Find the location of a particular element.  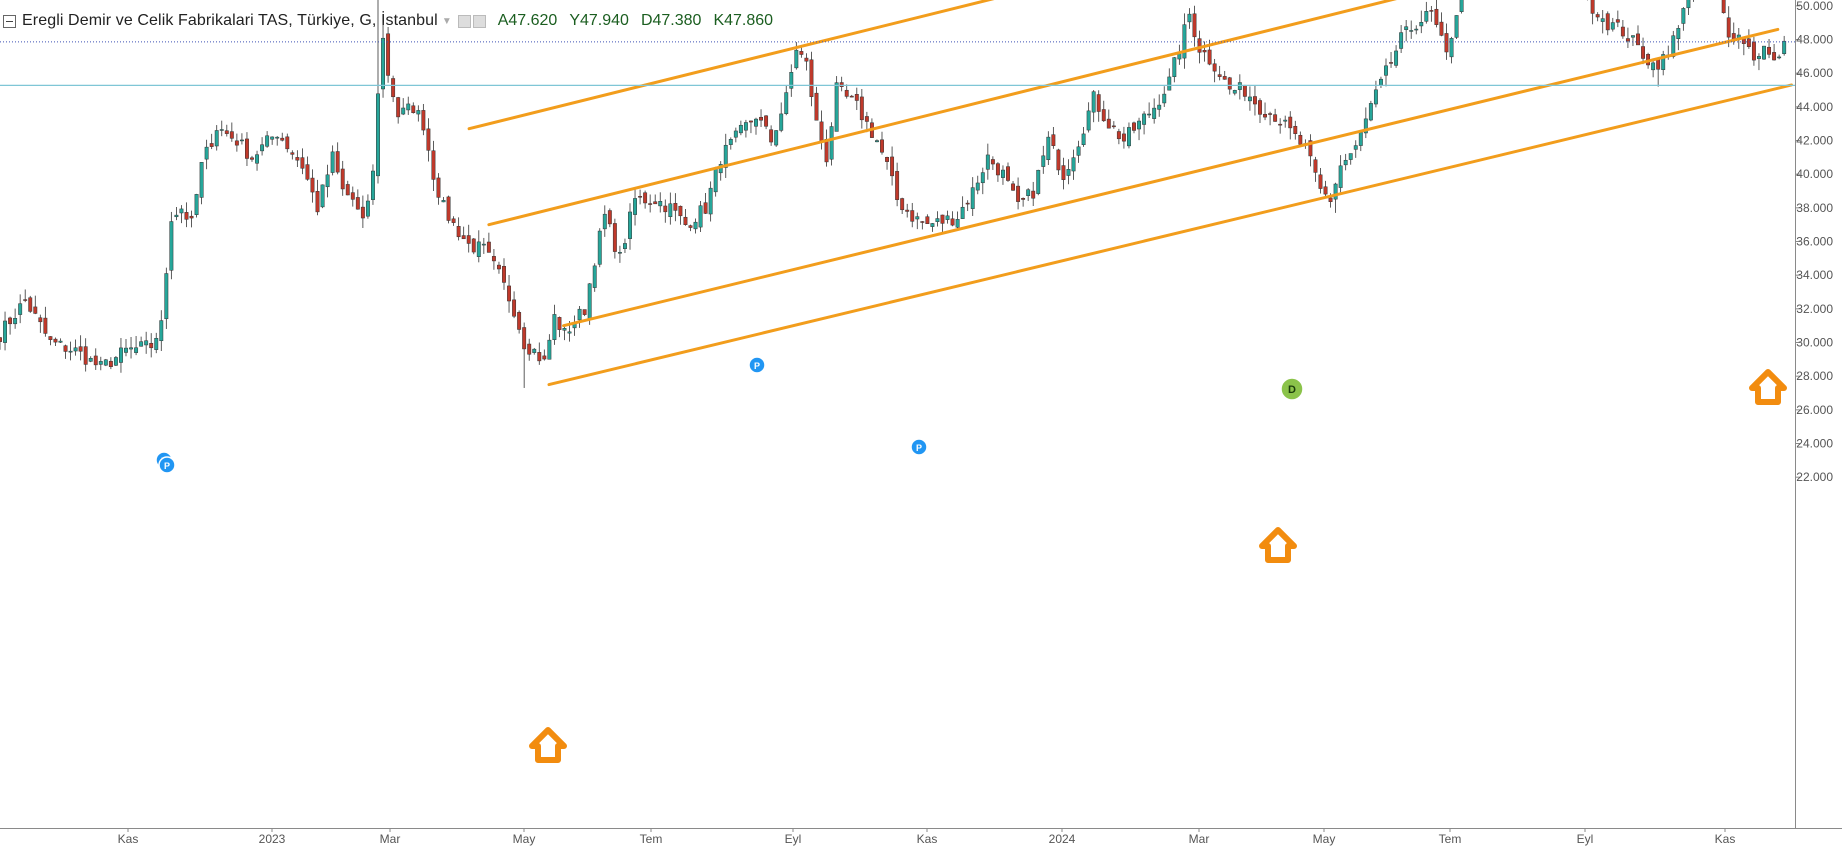

price-lines: 47.86045.275 is located at coordinates (921, 63).